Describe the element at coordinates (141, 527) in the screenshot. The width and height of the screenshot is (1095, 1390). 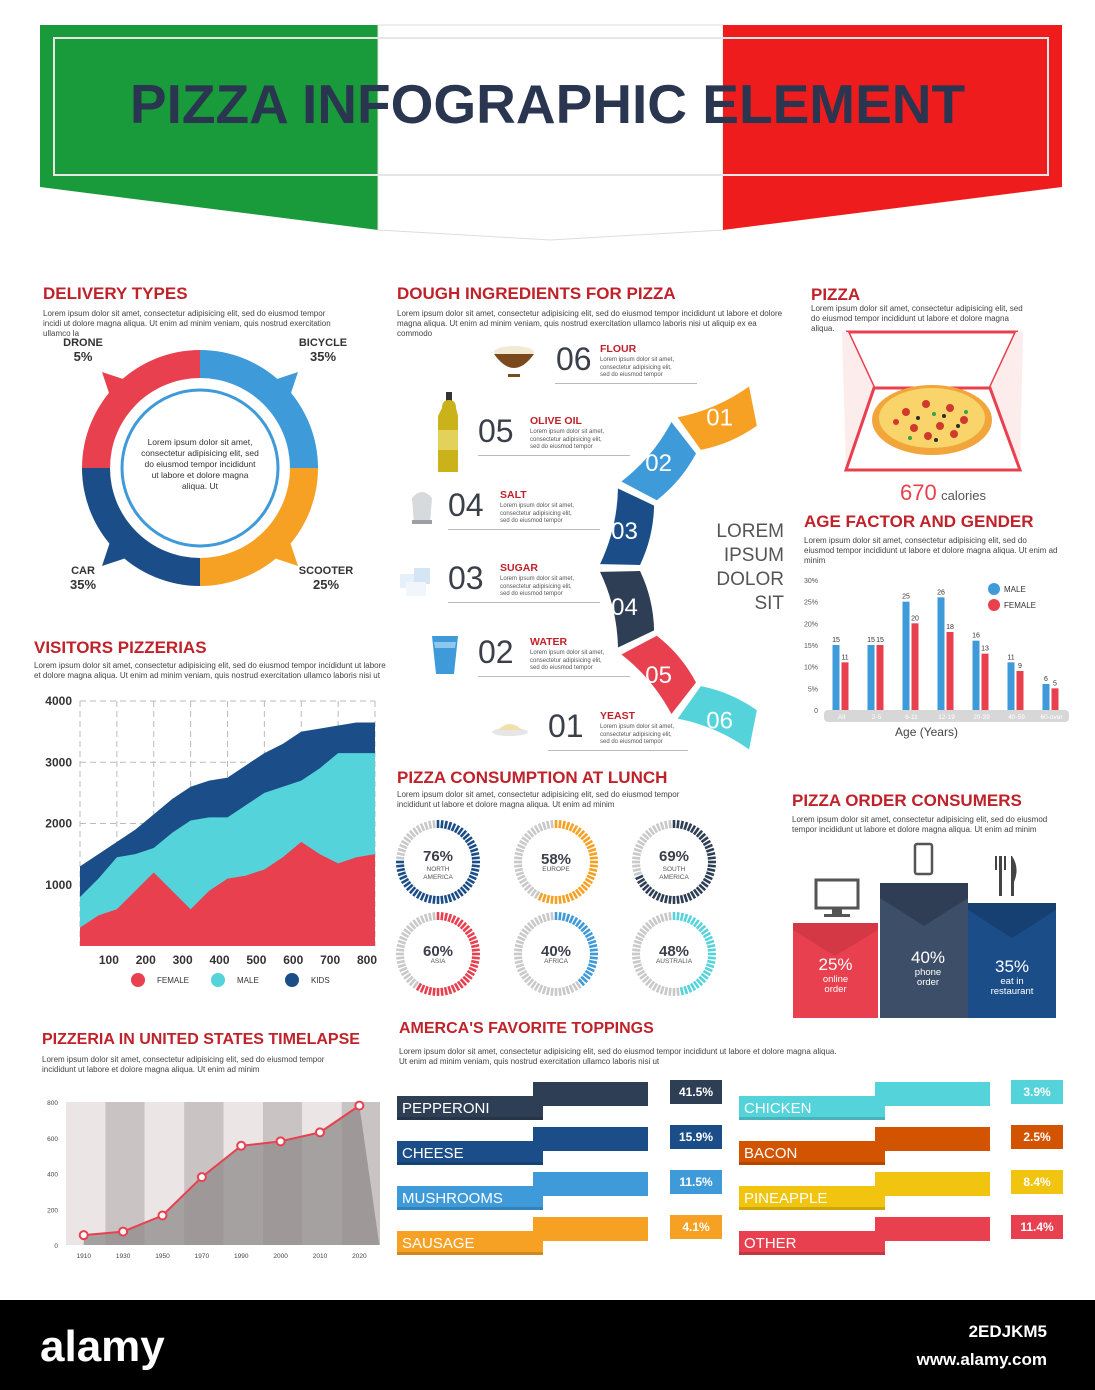
I see `delivery-slice-car` at that location.